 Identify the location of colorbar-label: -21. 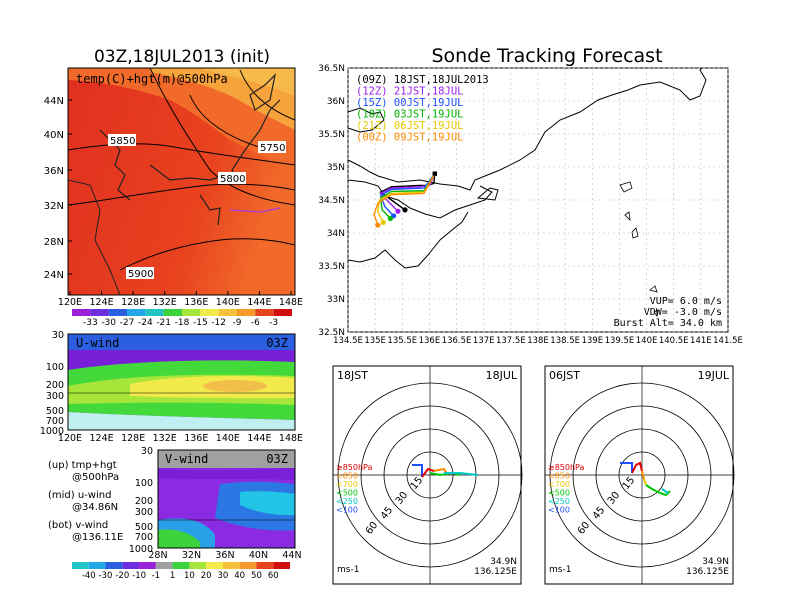
(163, 323).